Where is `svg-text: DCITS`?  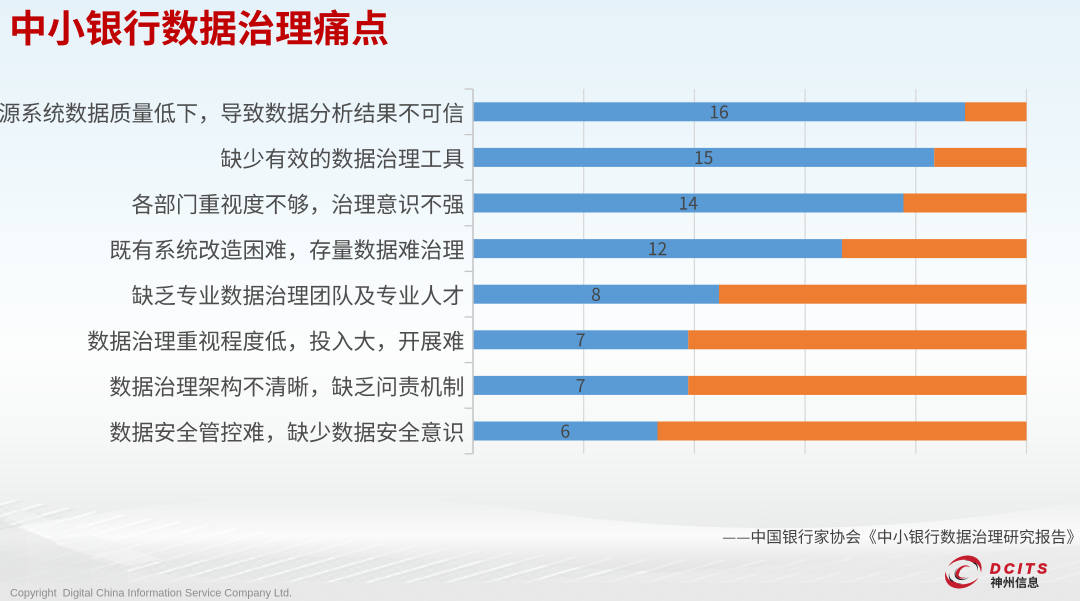 svg-text: DCITS is located at coordinates (1020, 570).